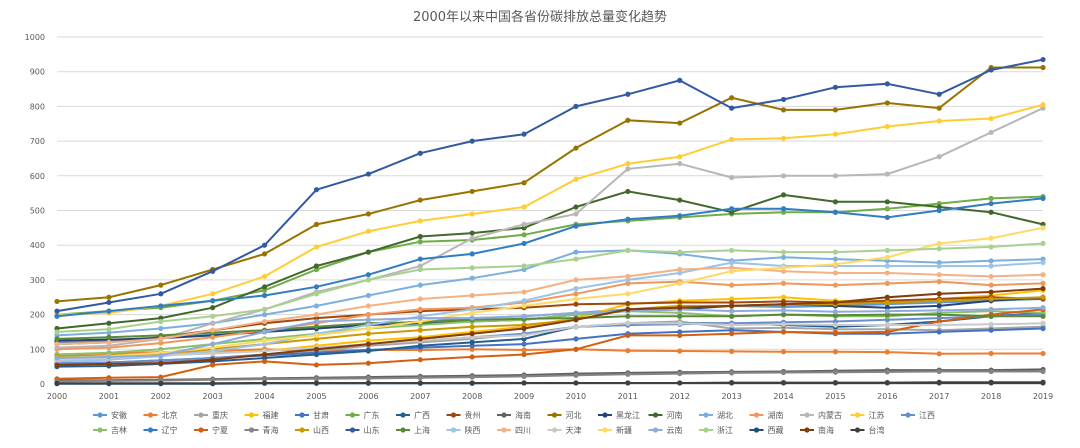 Image resolution: width=1080 pixels, height=448 pixels. I want to click on x-tick-label: 2000, so click(57, 396).